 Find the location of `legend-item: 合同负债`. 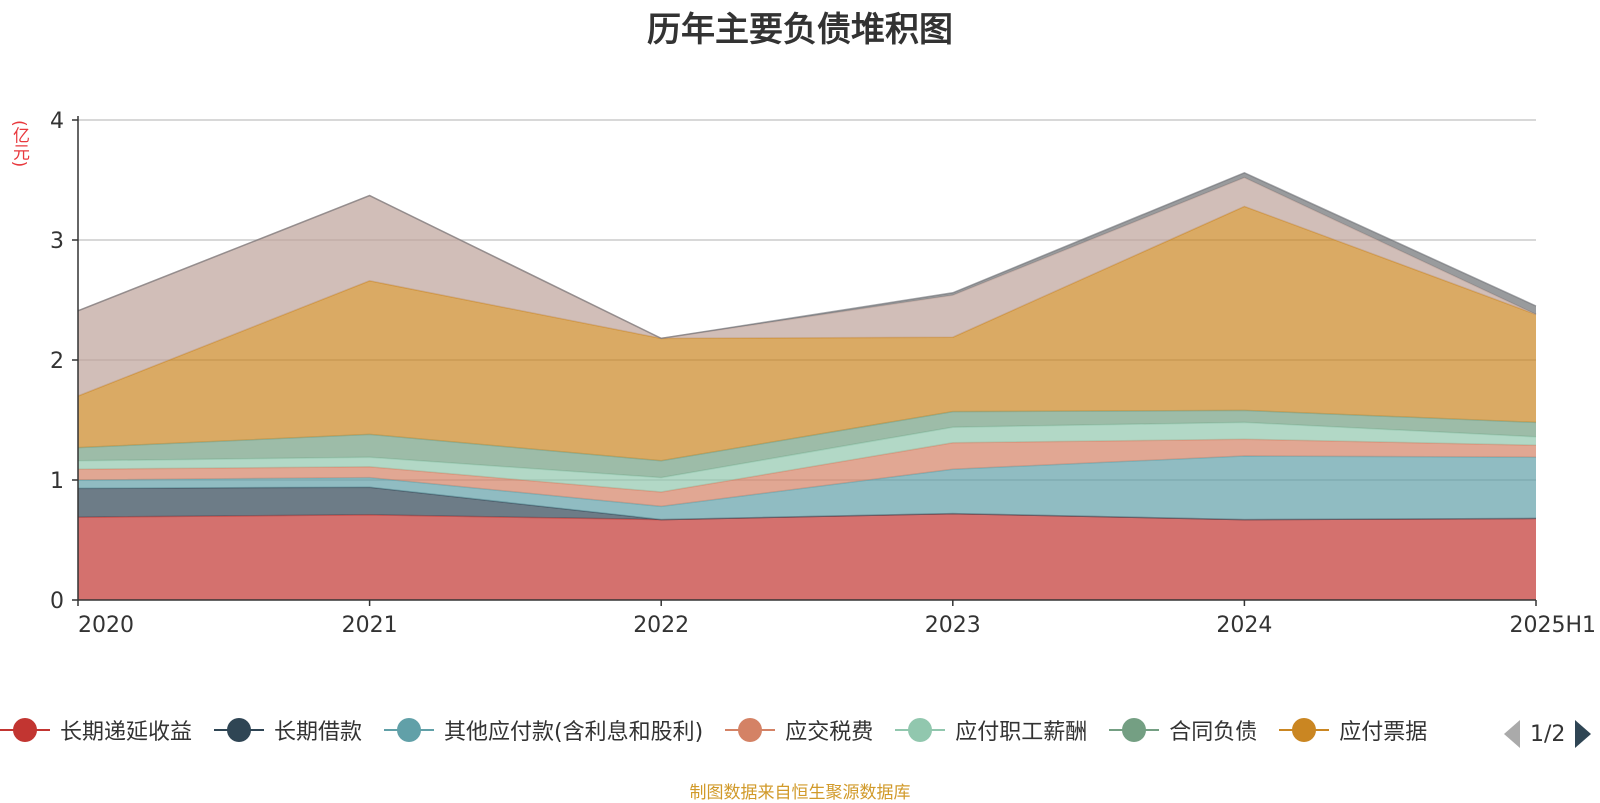

legend-item: 合同负债 is located at coordinates (1183, 730).